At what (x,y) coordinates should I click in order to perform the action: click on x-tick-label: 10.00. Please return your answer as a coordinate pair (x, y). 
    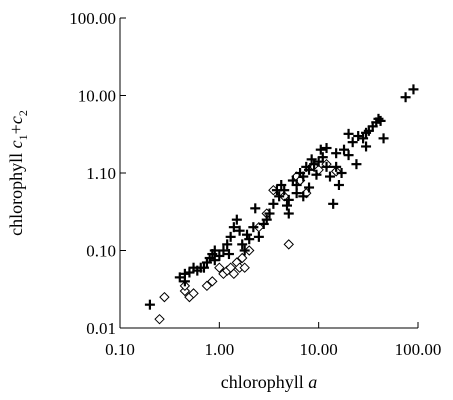
    Looking at the image, I should click on (319, 349).